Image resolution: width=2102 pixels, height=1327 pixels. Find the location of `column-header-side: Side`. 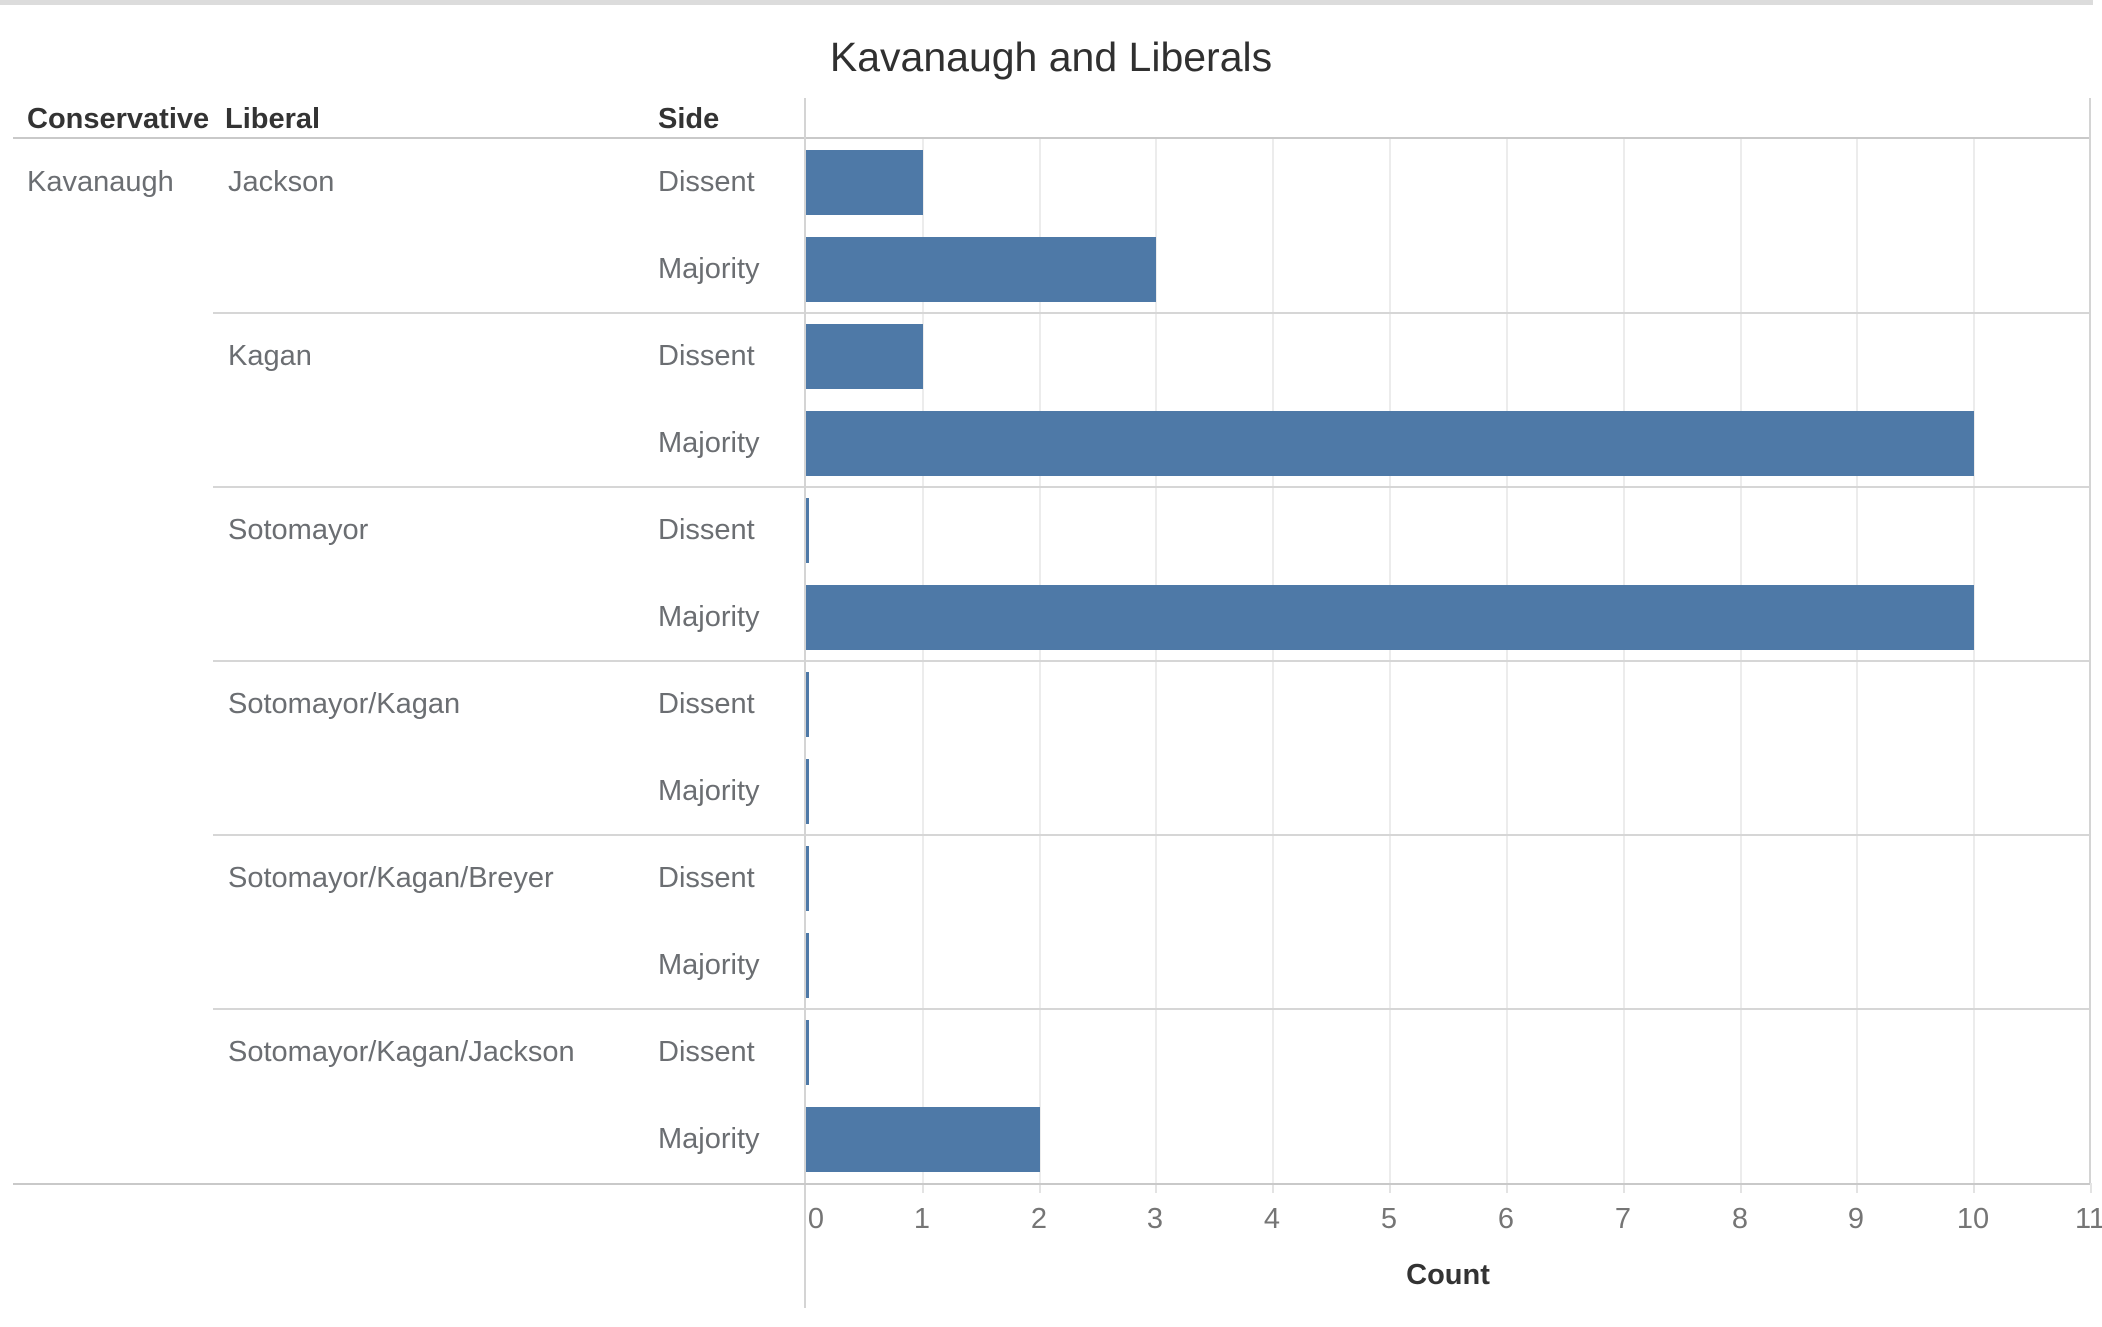

column-header-side: Side is located at coordinates (689, 119).